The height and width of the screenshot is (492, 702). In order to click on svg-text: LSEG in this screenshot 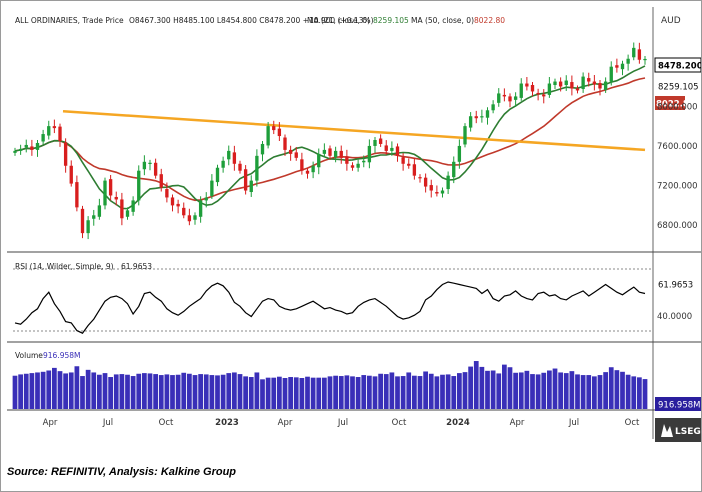, I will do `click(688, 432)`.